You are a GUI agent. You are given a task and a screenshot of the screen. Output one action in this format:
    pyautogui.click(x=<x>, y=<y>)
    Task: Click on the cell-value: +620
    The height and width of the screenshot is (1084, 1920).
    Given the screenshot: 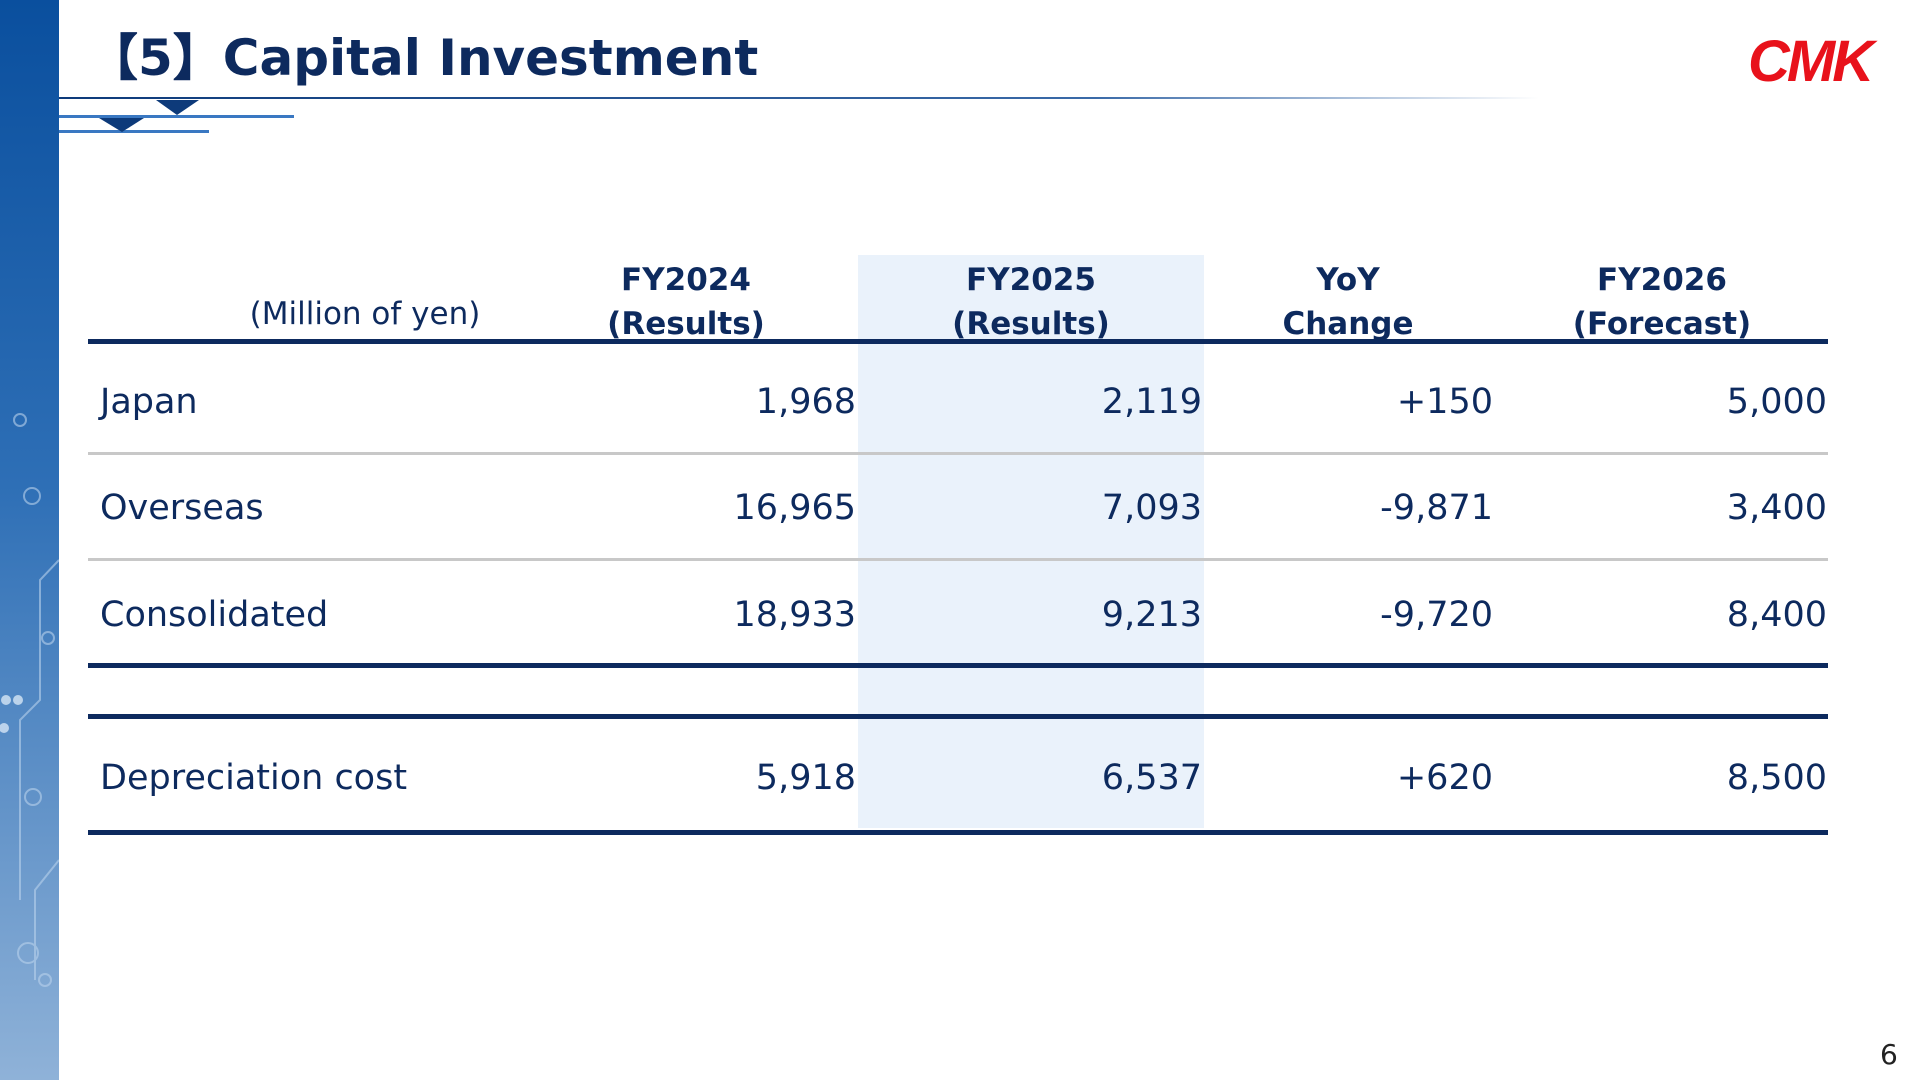 What is the action you would take?
    pyautogui.click(x=1444, y=778)
    